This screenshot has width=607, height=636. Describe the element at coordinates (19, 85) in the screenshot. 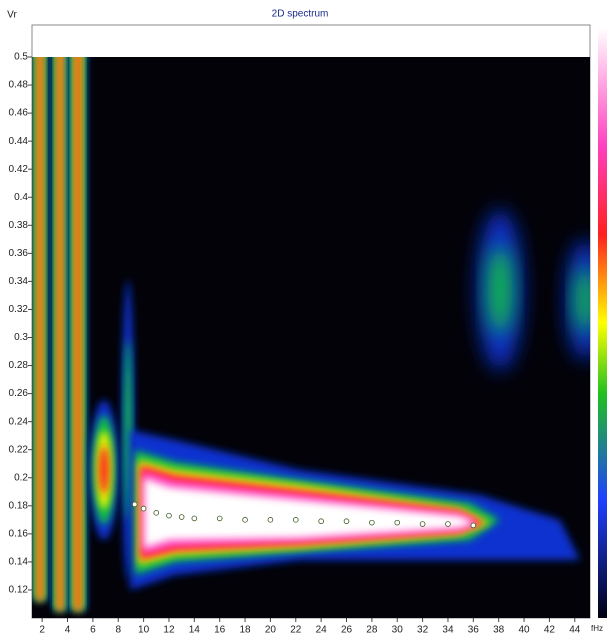

I see `y-tick-label: 0.48` at that location.